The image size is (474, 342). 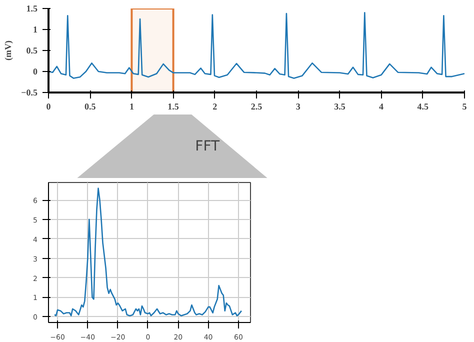 I want to click on x-tick-label: 1, so click(x=131, y=107).